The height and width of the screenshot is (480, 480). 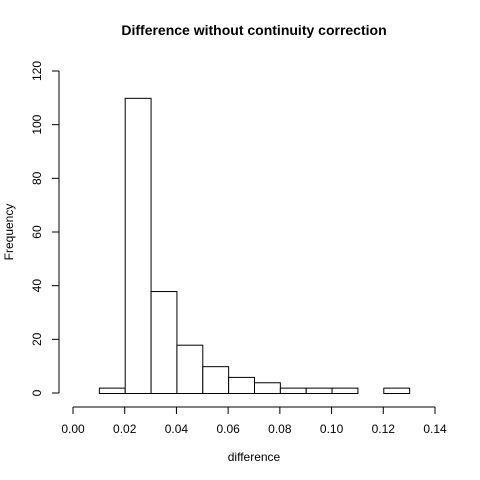 What do you see at coordinates (435, 429) in the screenshot?
I see `x-tick-label: 0.14` at bounding box center [435, 429].